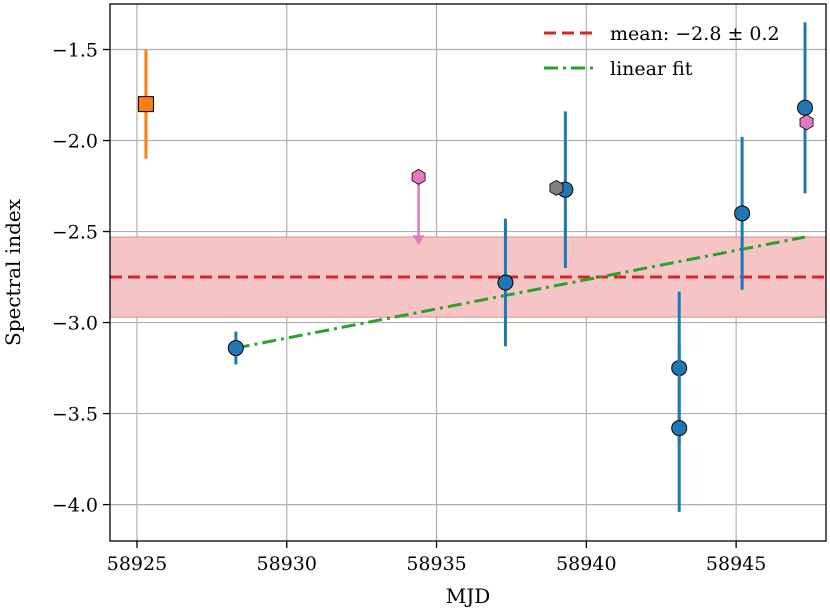  Describe the element at coordinates (695, 34) in the screenshot. I see `legend-mean-label: mean: −2.8 ± 0.2` at that location.